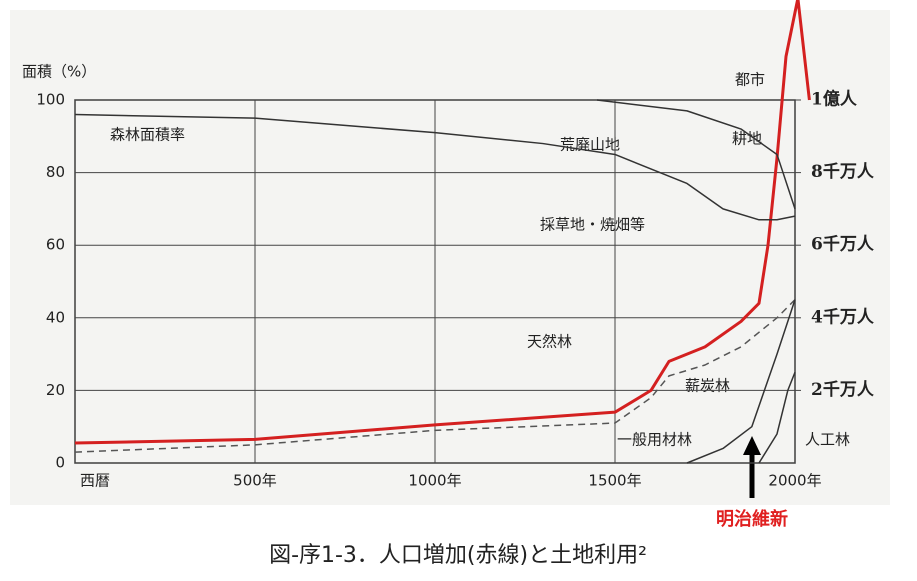 This screenshot has height=581, width=917. What do you see at coordinates (794, 481) in the screenshot?
I see `x-tick-label: 2000年` at bounding box center [794, 481].